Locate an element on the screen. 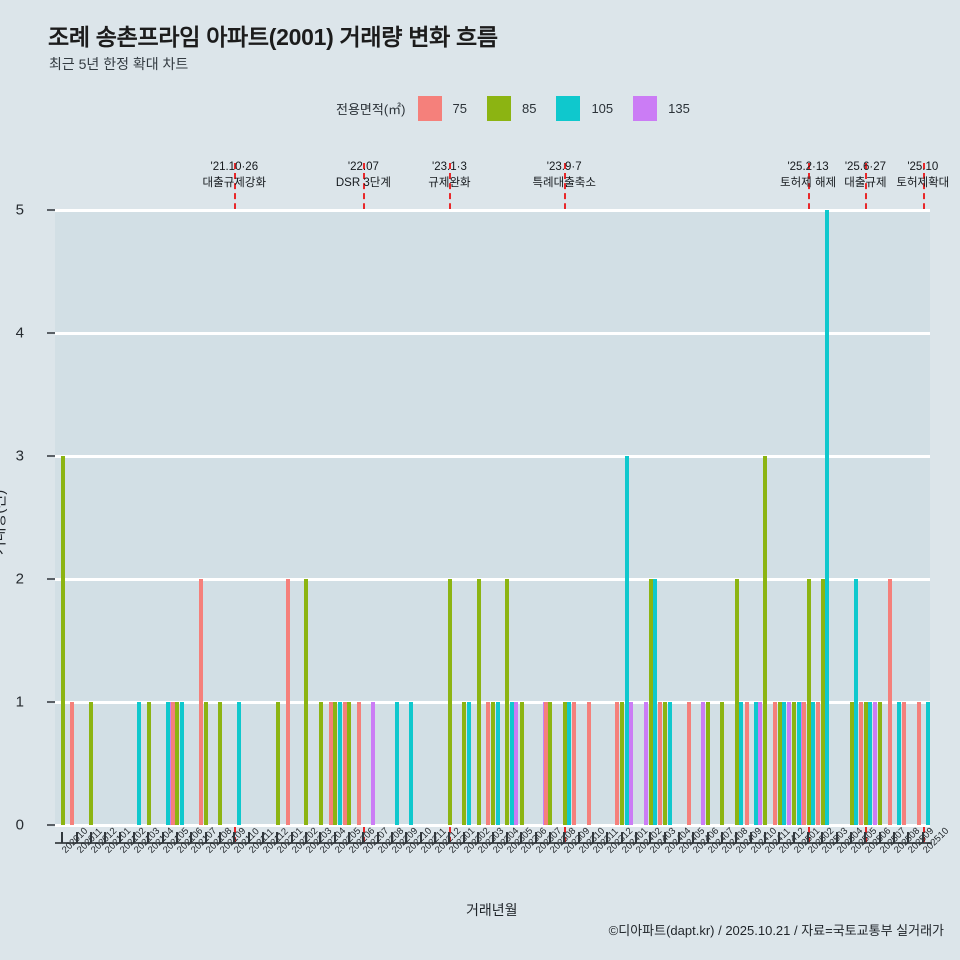  legend-item-label: 85 is located at coordinates (529, 108).